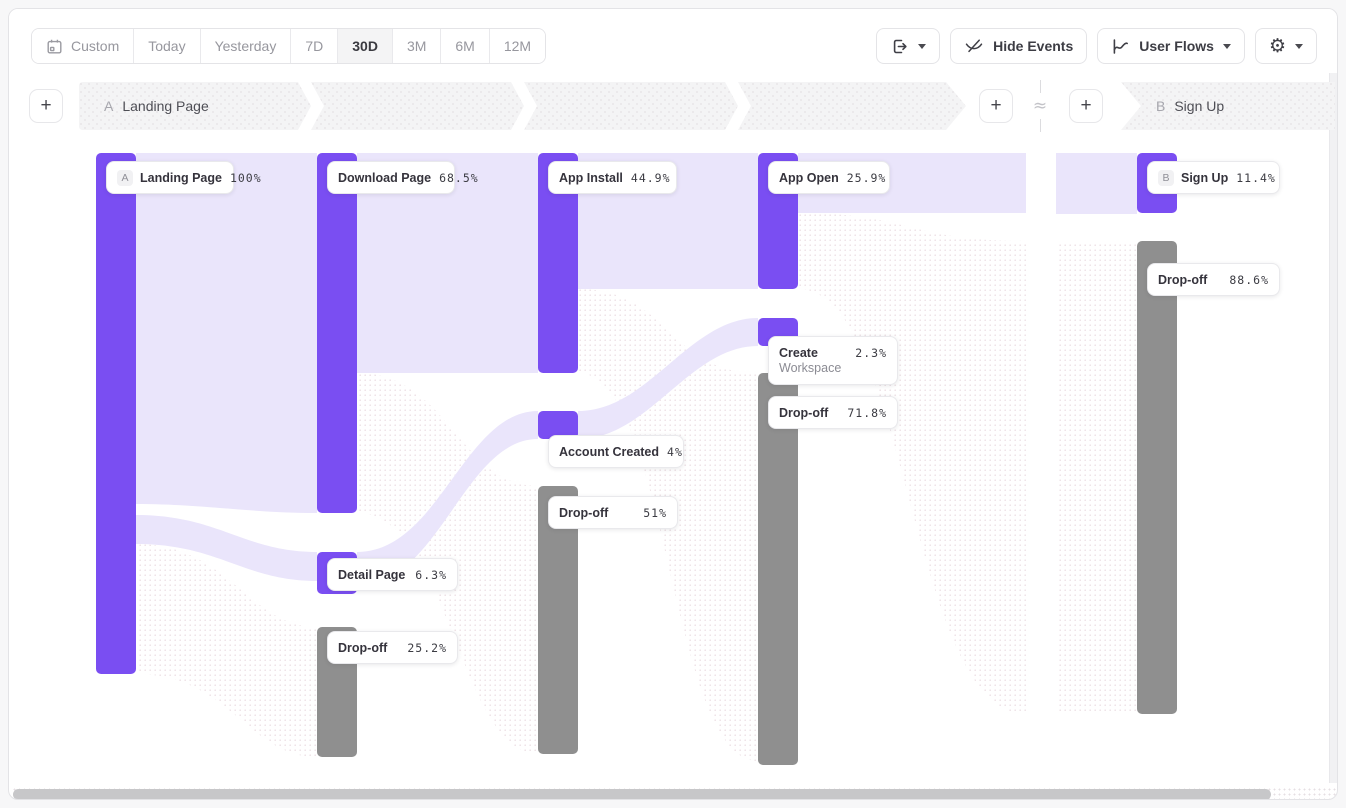 The height and width of the screenshot is (808, 1346). I want to click on section-a-label: A Landing Page, so click(156, 106).